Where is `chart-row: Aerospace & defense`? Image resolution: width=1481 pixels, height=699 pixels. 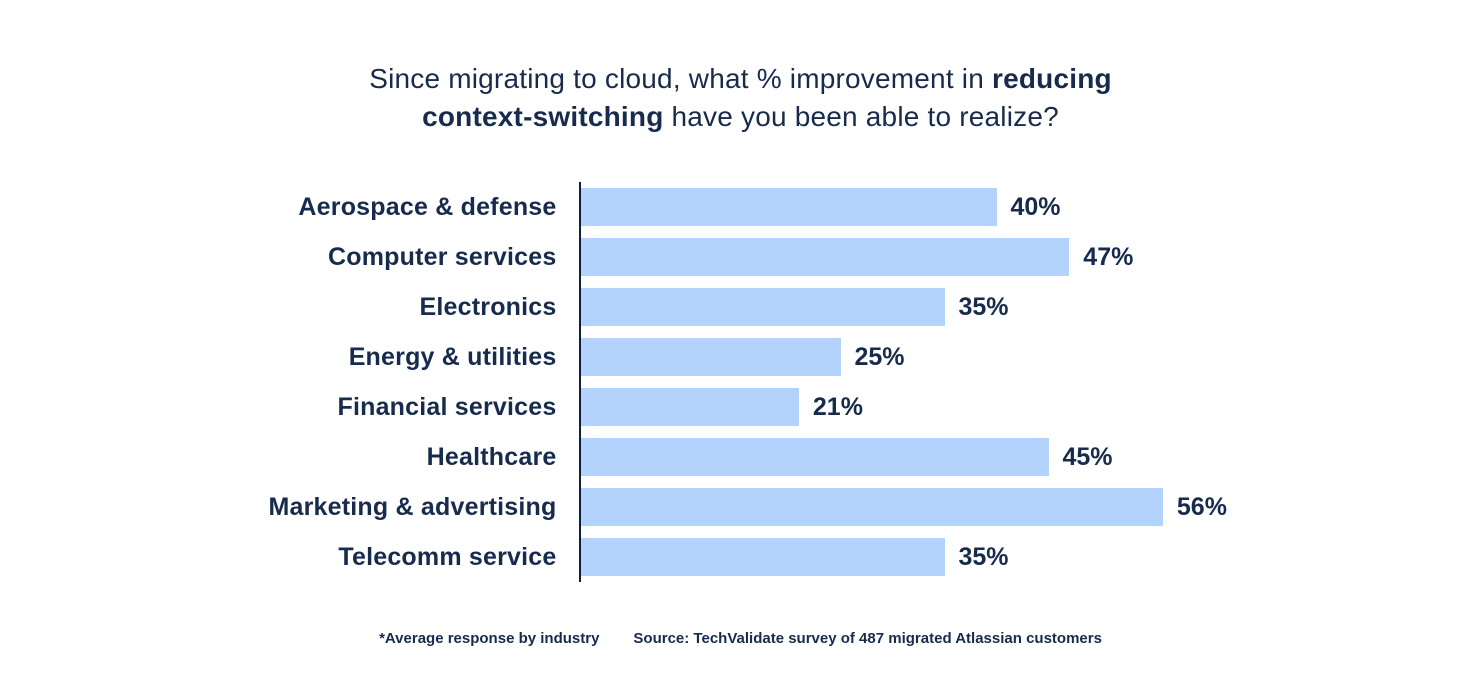
chart-row: Aerospace & defense is located at coordinates (405, 207).